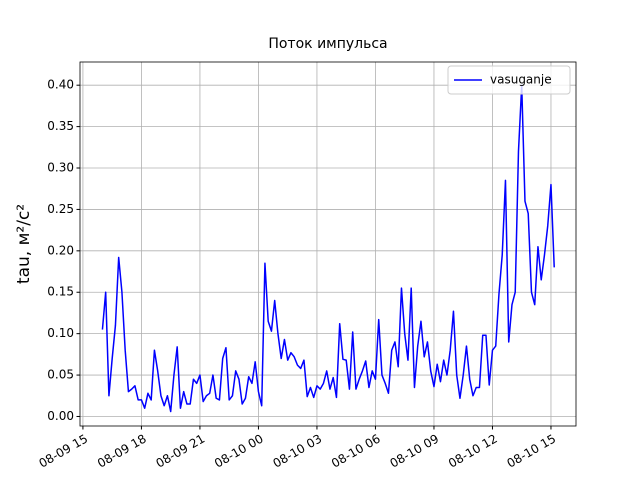 This screenshot has height=480, width=640. I want to click on y-axis-label: tau, м²/с², so click(24, 244).